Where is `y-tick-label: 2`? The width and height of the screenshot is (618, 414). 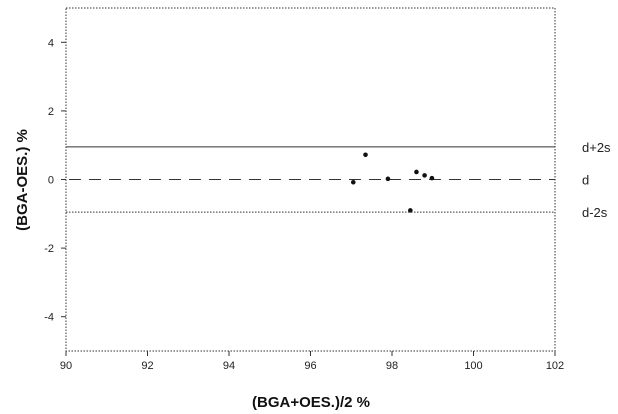 y-tick-label: 2 is located at coordinates (51, 112).